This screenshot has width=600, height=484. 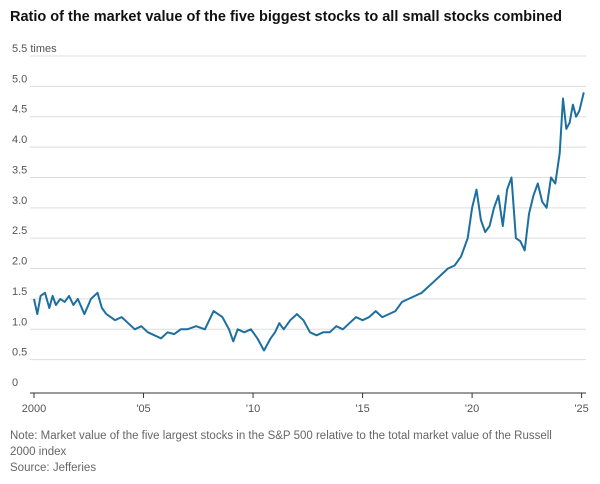 I want to click on y-axis-tick-labels: 0 0.5 1.0 1.5 2.0 2.5 3.0 3.5 4.0 4.5 5.0 5.5 times, so click(x=34, y=216).